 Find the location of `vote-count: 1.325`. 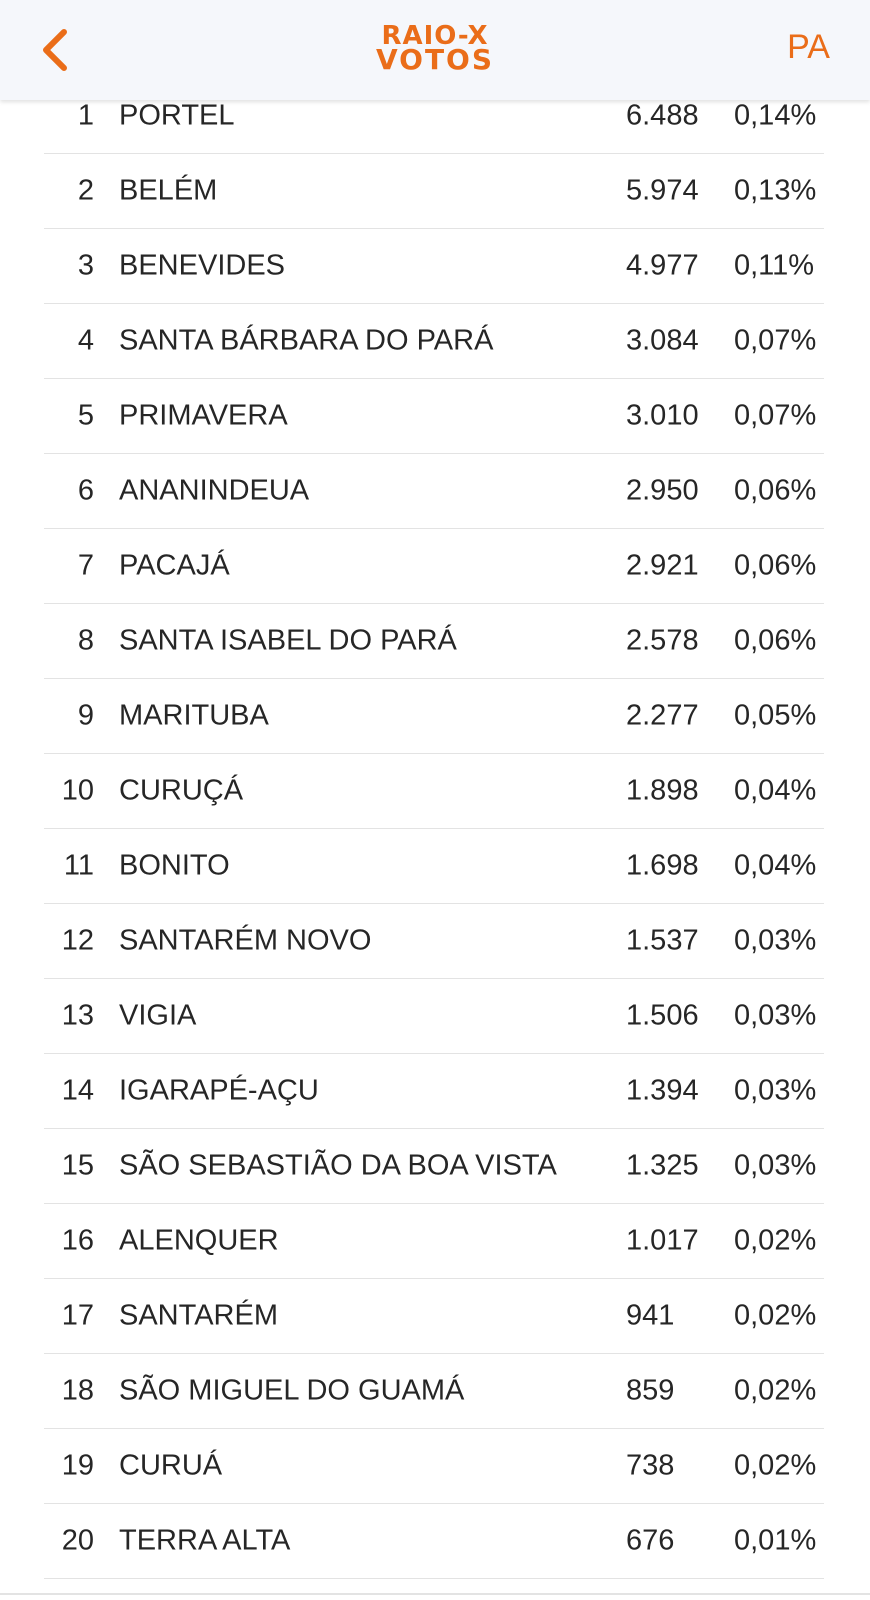

vote-count: 1.325 is located at coordinates (662, 1165).